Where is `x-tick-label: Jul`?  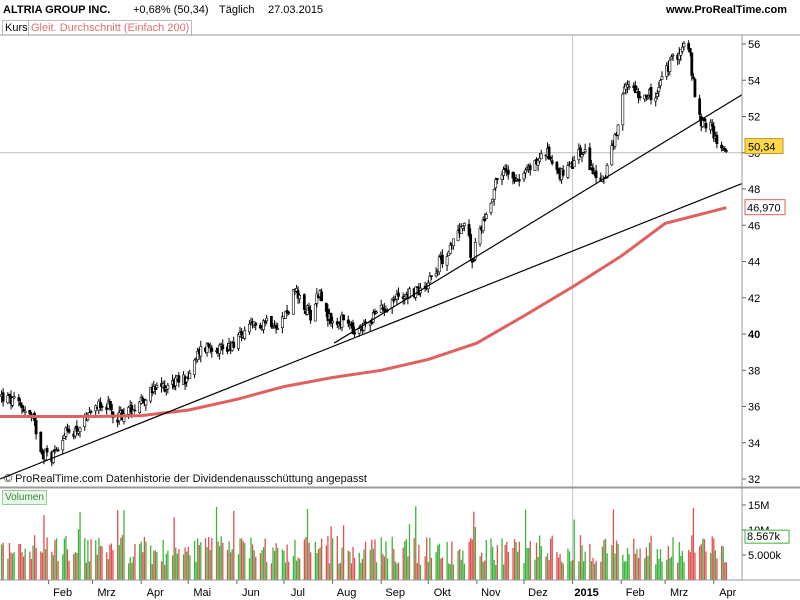 x-tick-label: Jul is located at coordinates (298, 593).